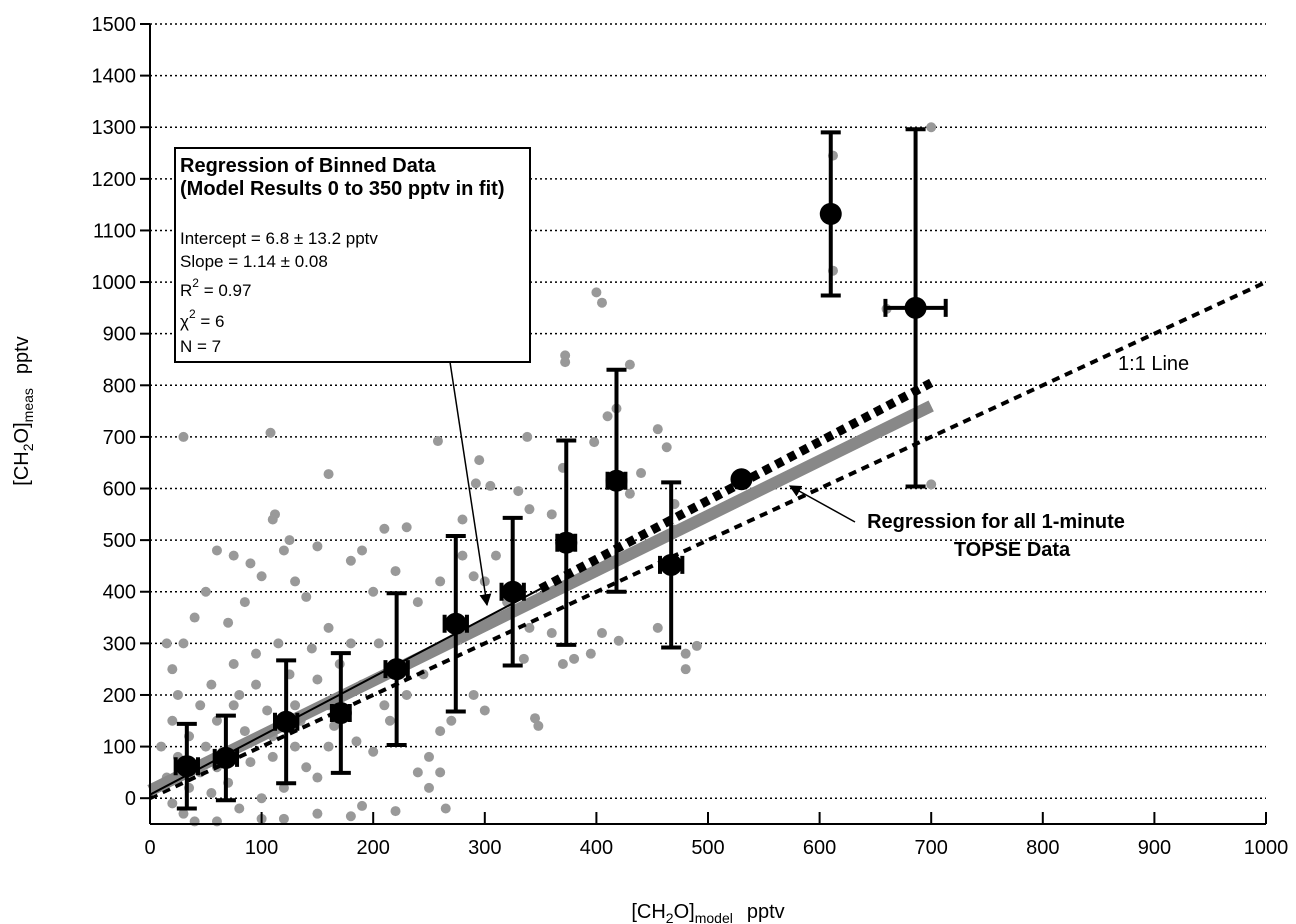 Image resolution: width=1296 pixels, height=924 pixels. I want to click on box-line-part: Intercept = 6.8 ± 13.2 pptv, so click(279, 238).